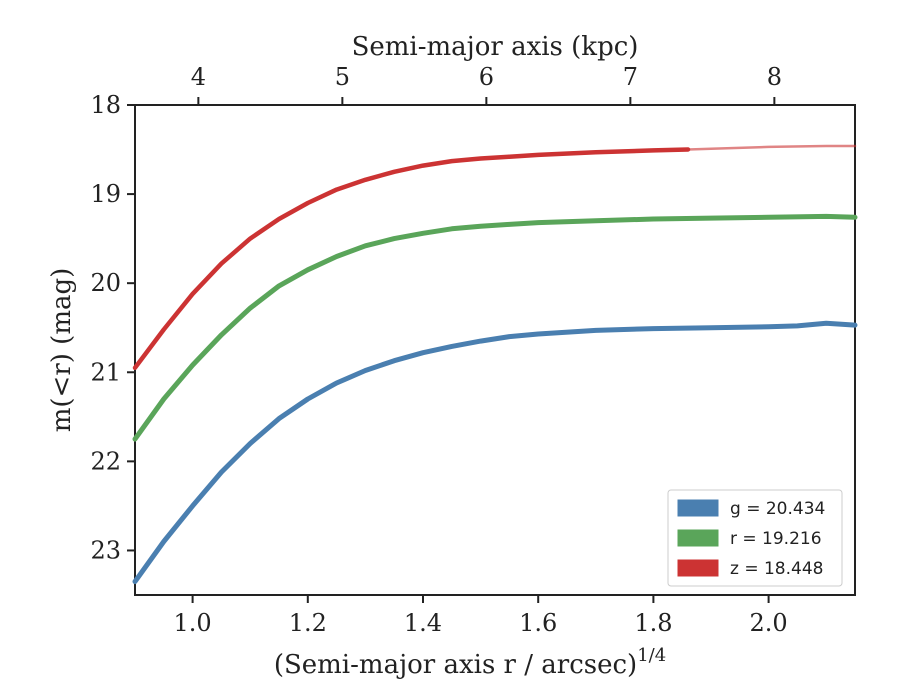 This screenshot has height=700, width=900. I want to click on y-axis-title: m(<r) (mag), so click(62, 350).